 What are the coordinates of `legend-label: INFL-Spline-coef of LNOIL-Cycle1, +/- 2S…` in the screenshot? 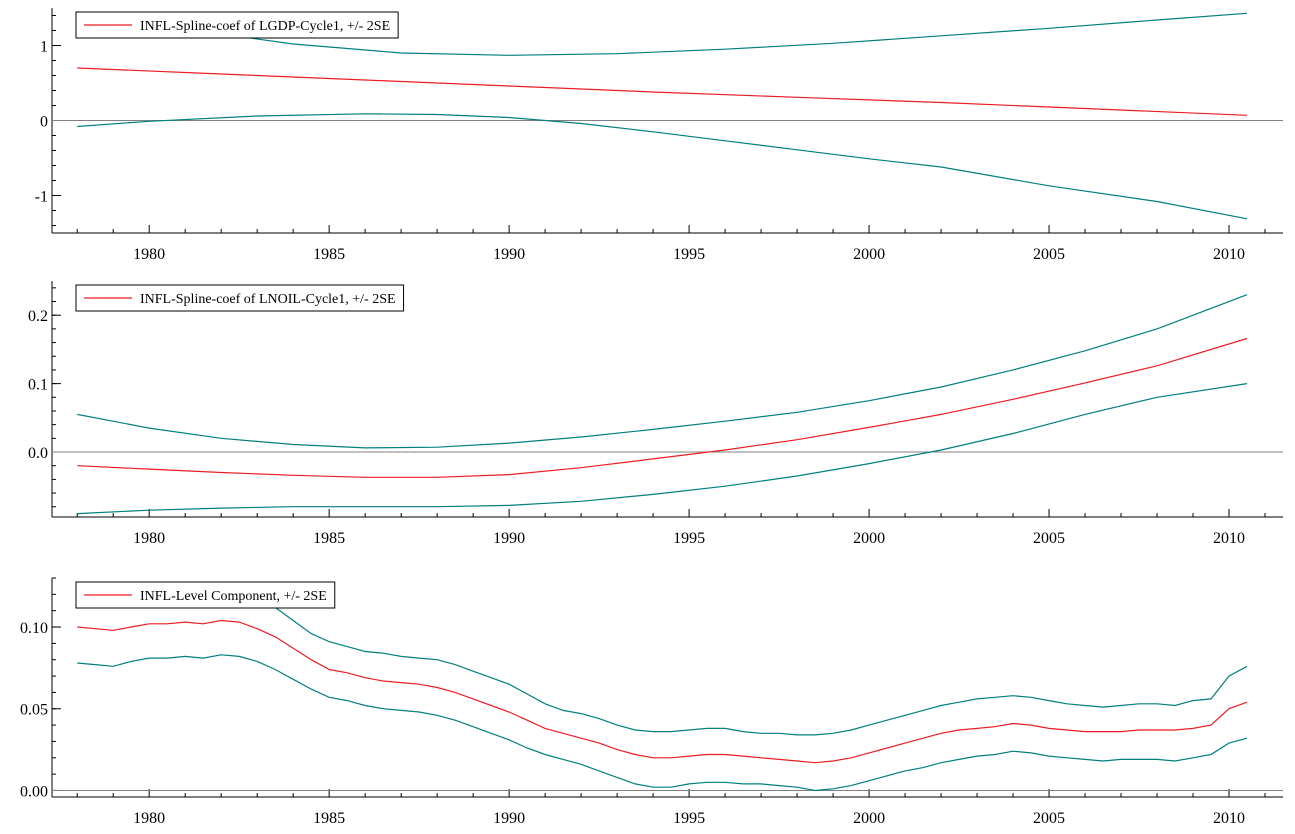 It's located at (268, 299).